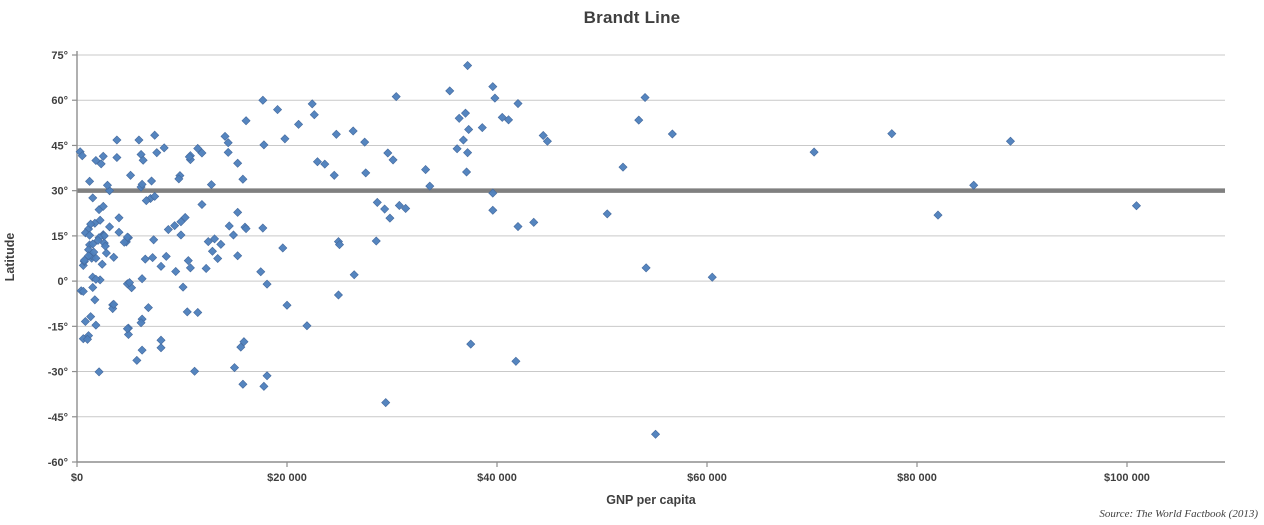 This screenshot has width=1264, height=525. What do you see at coordinates (917, 478) in the screenshot?
I see `x-tick-label: $80 000` at bounding box center [917, 478].